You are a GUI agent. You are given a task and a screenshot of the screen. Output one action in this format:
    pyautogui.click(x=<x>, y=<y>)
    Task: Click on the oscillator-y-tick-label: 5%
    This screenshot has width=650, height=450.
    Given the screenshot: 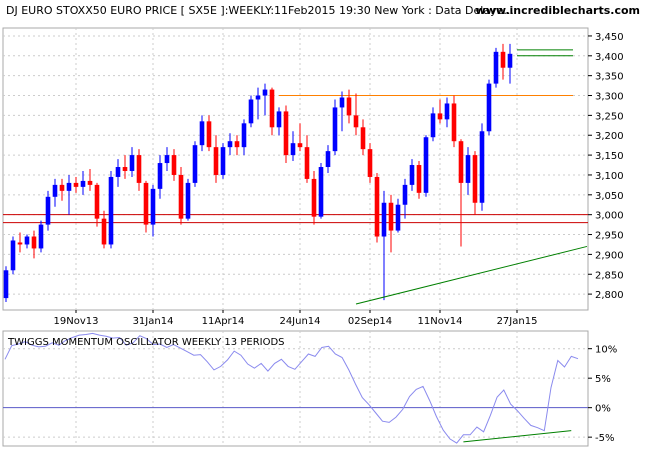 What is the action you would take?
    pyautogui.click(x=603, y=379)
    